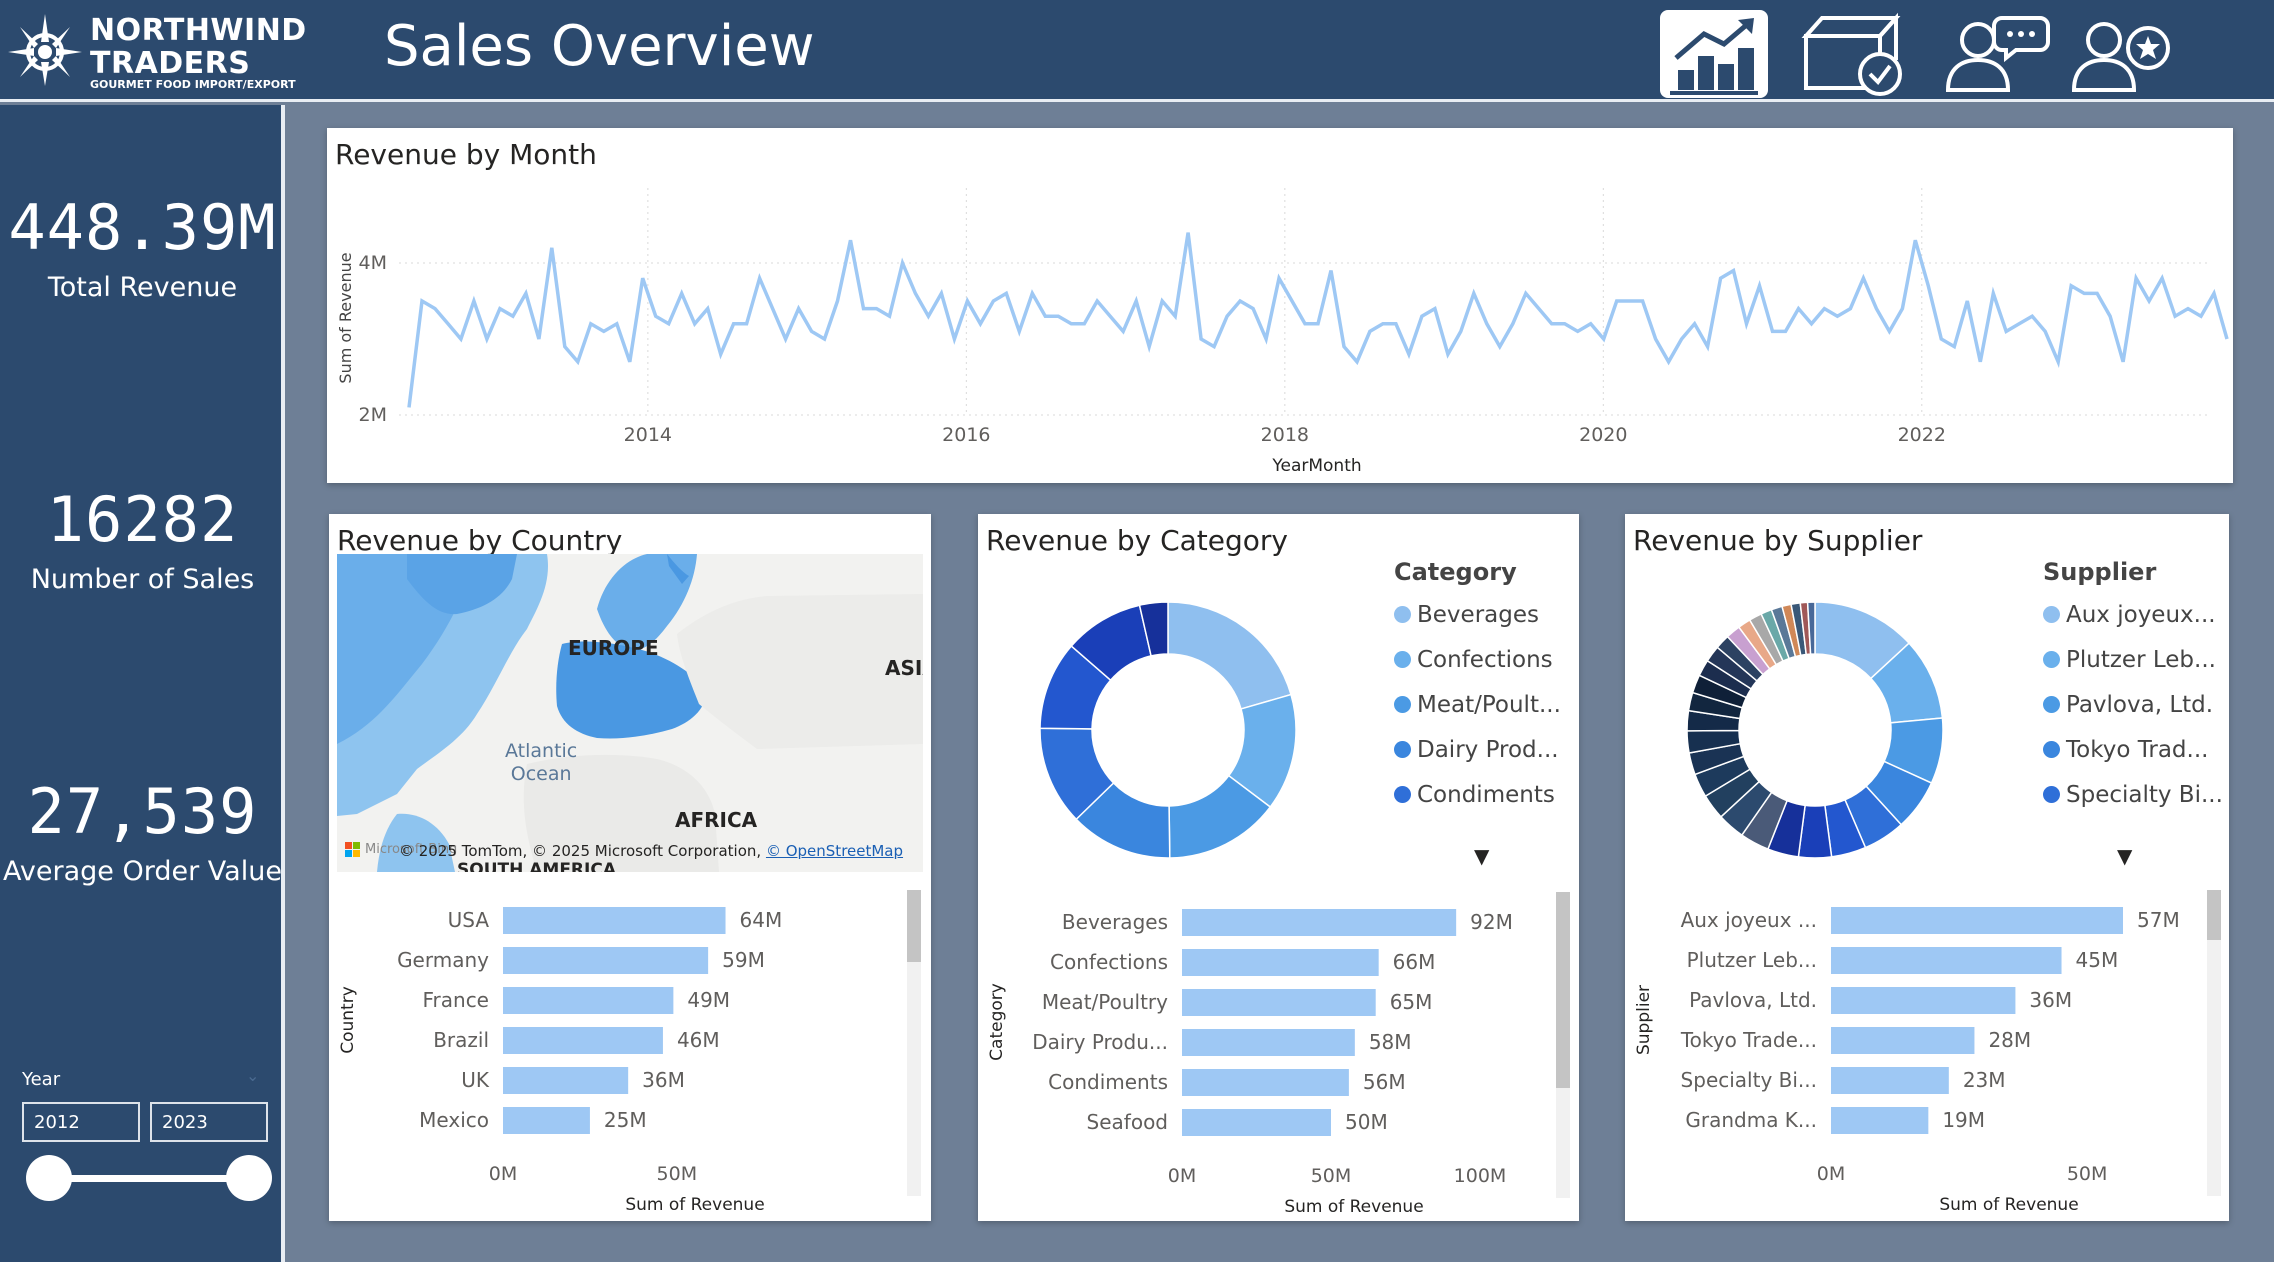  I want to click on nav-sales-overview-button, so click(1714, 54).